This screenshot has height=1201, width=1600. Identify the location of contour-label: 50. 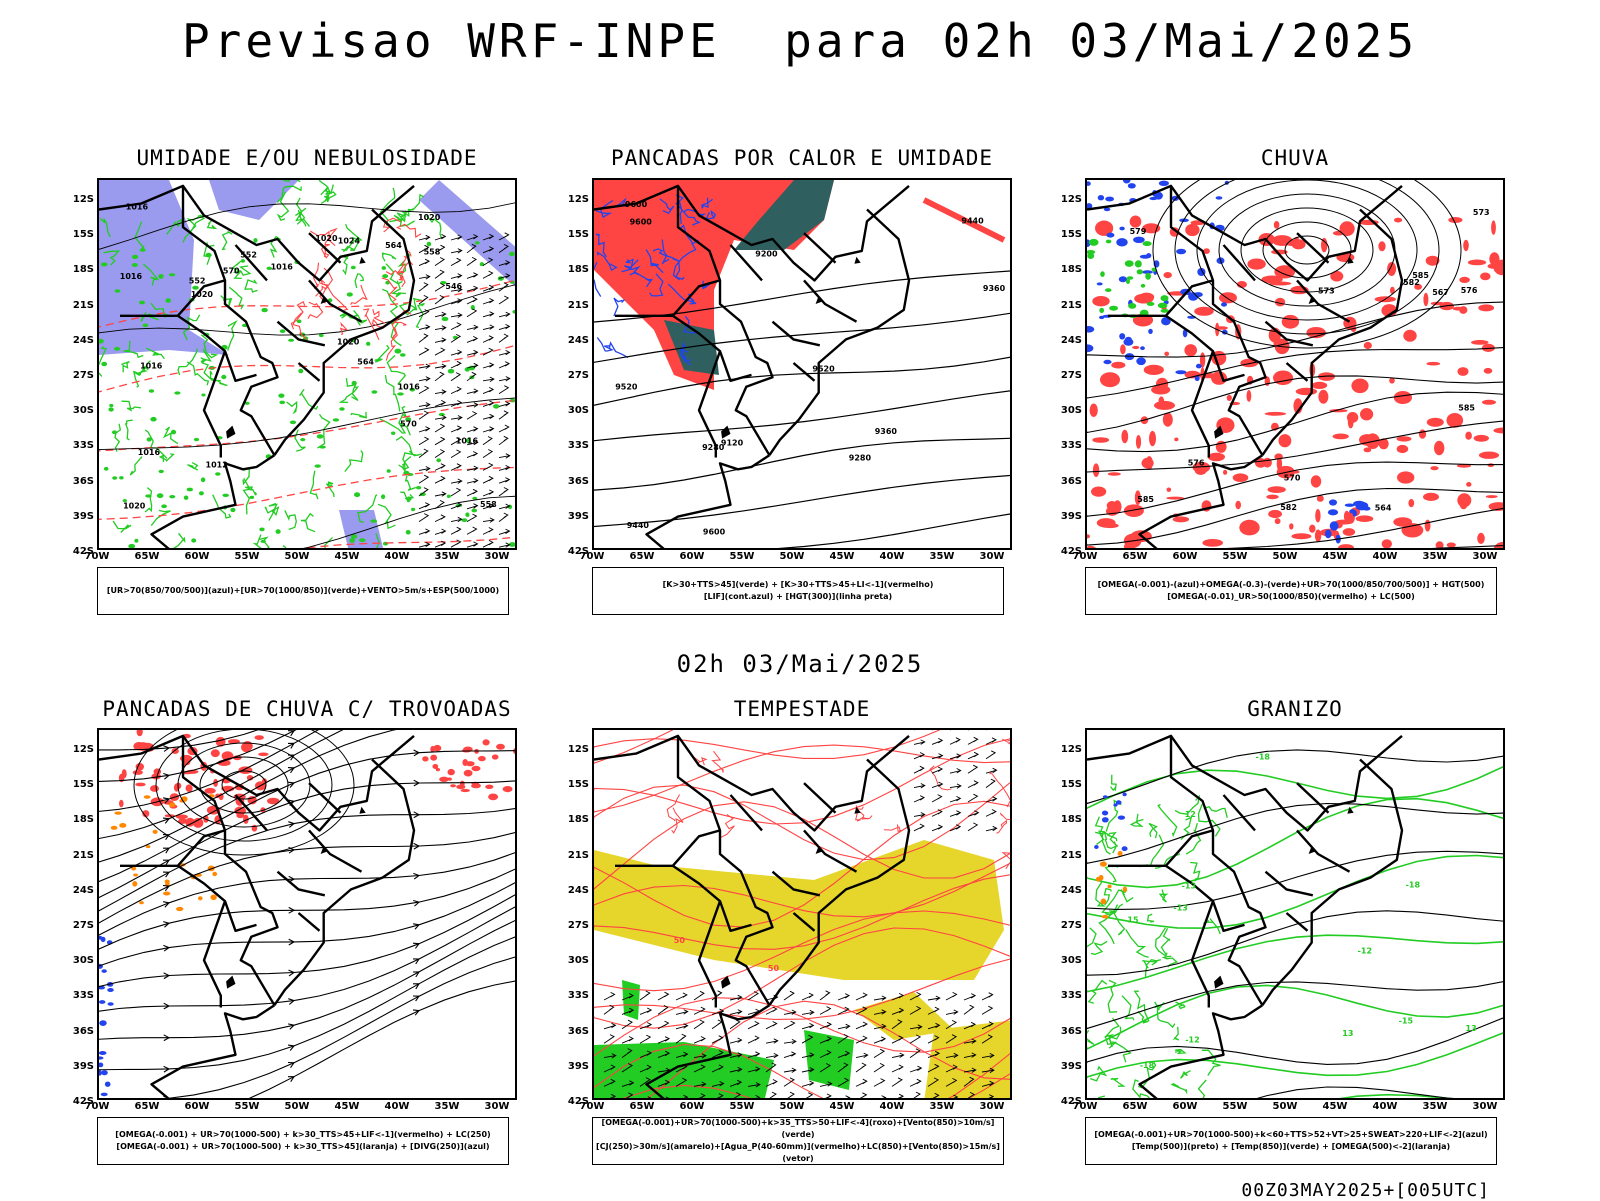
(774, 968).